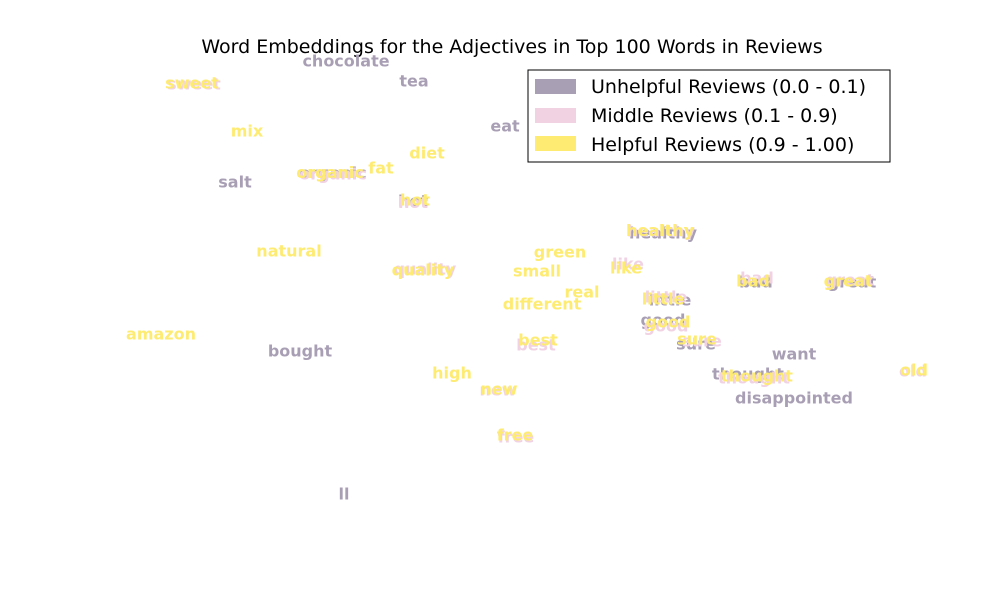 Image resolution: width=1000 pixels, height=600 pixels. Describe the element at coordinates (452, 372) in the screenshot. I see `word-label-high: high` at that location.